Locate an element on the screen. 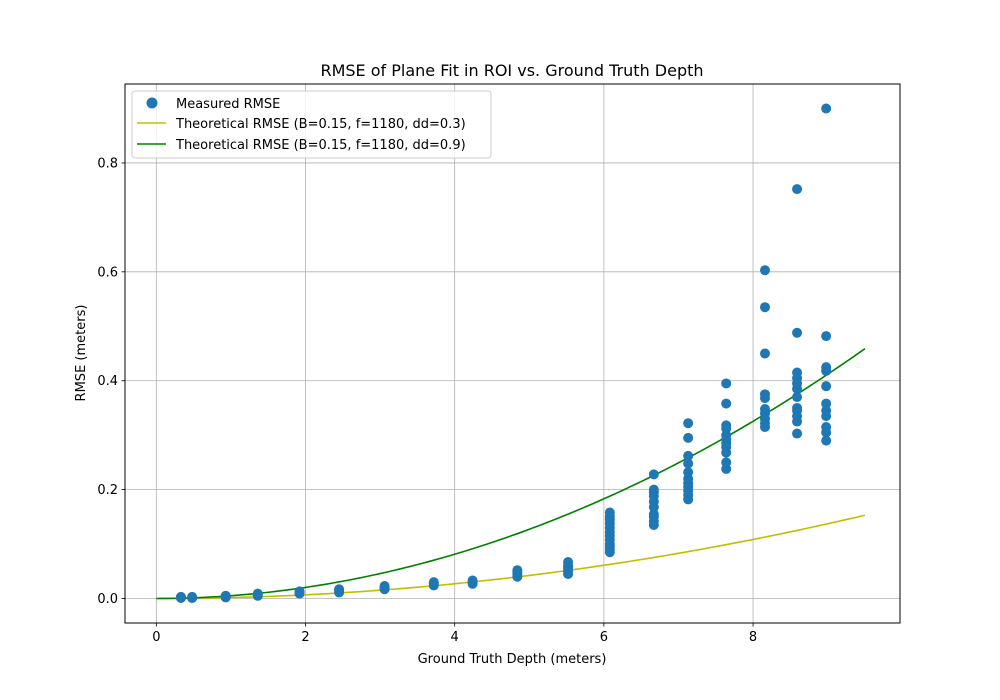  x-axis-ticks: 0 2 4 6 8 is located at coordinates (454, 634).